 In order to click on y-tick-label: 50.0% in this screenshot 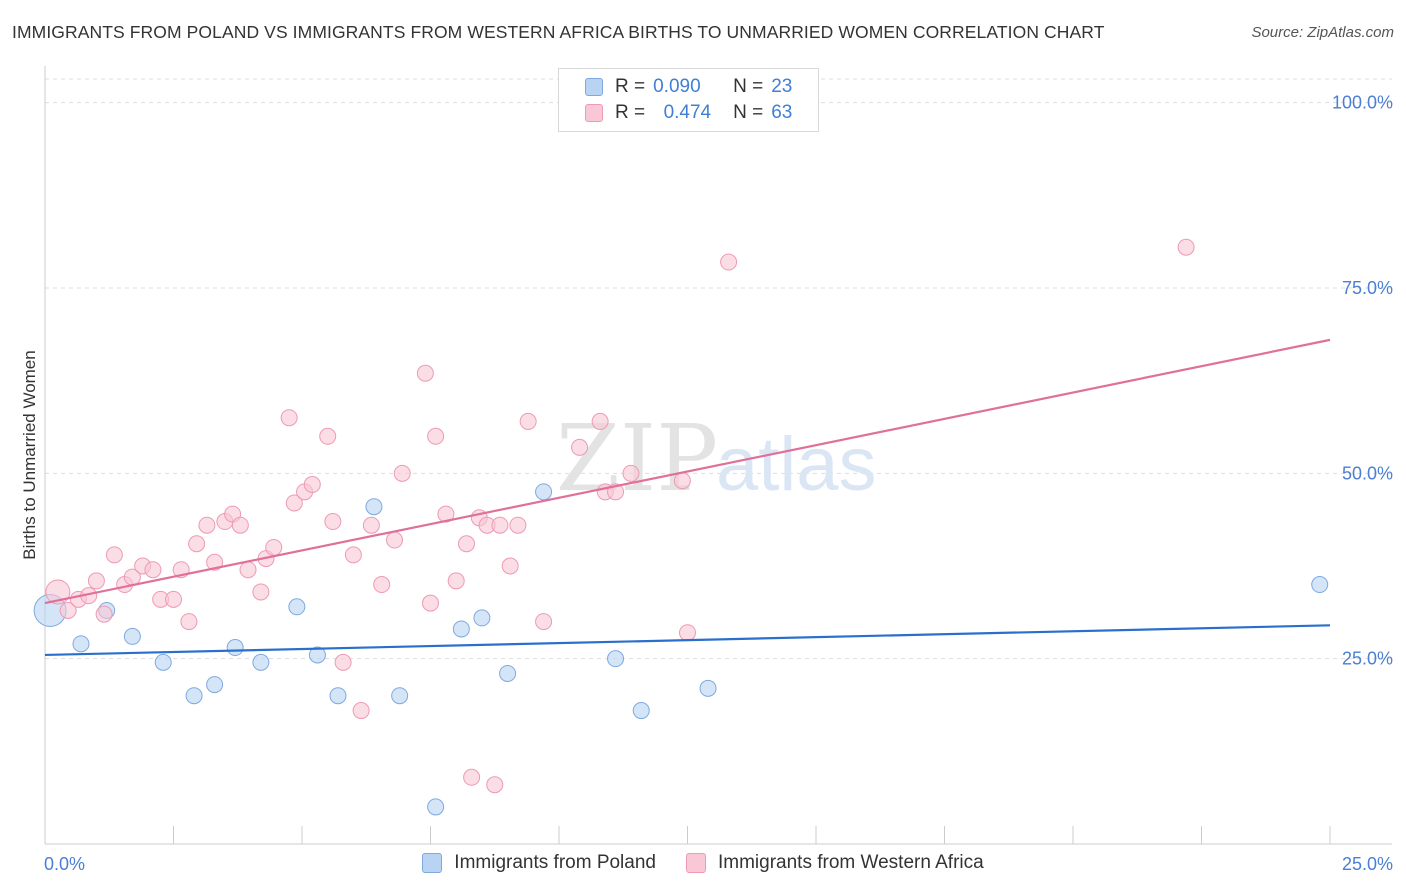, I will do `click(1367, 473)`.